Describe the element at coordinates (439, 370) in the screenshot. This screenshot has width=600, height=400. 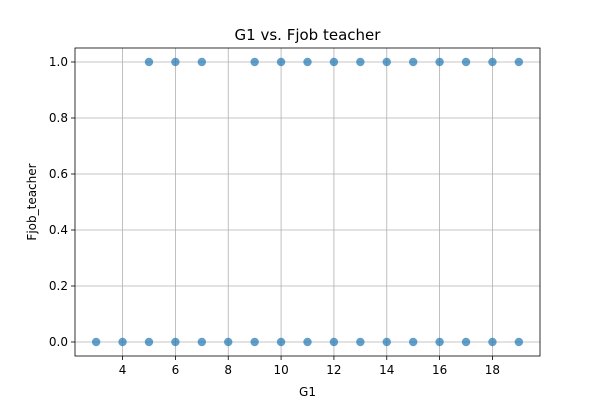
I see `x-tick-label: 16` at that location.